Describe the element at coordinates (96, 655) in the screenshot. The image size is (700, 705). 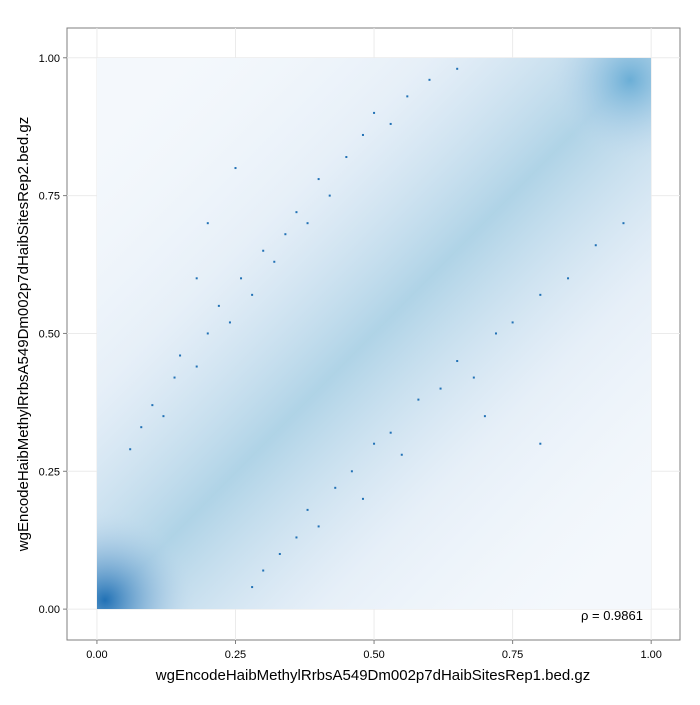
I see `x-tick-label: 0.00` at that location.